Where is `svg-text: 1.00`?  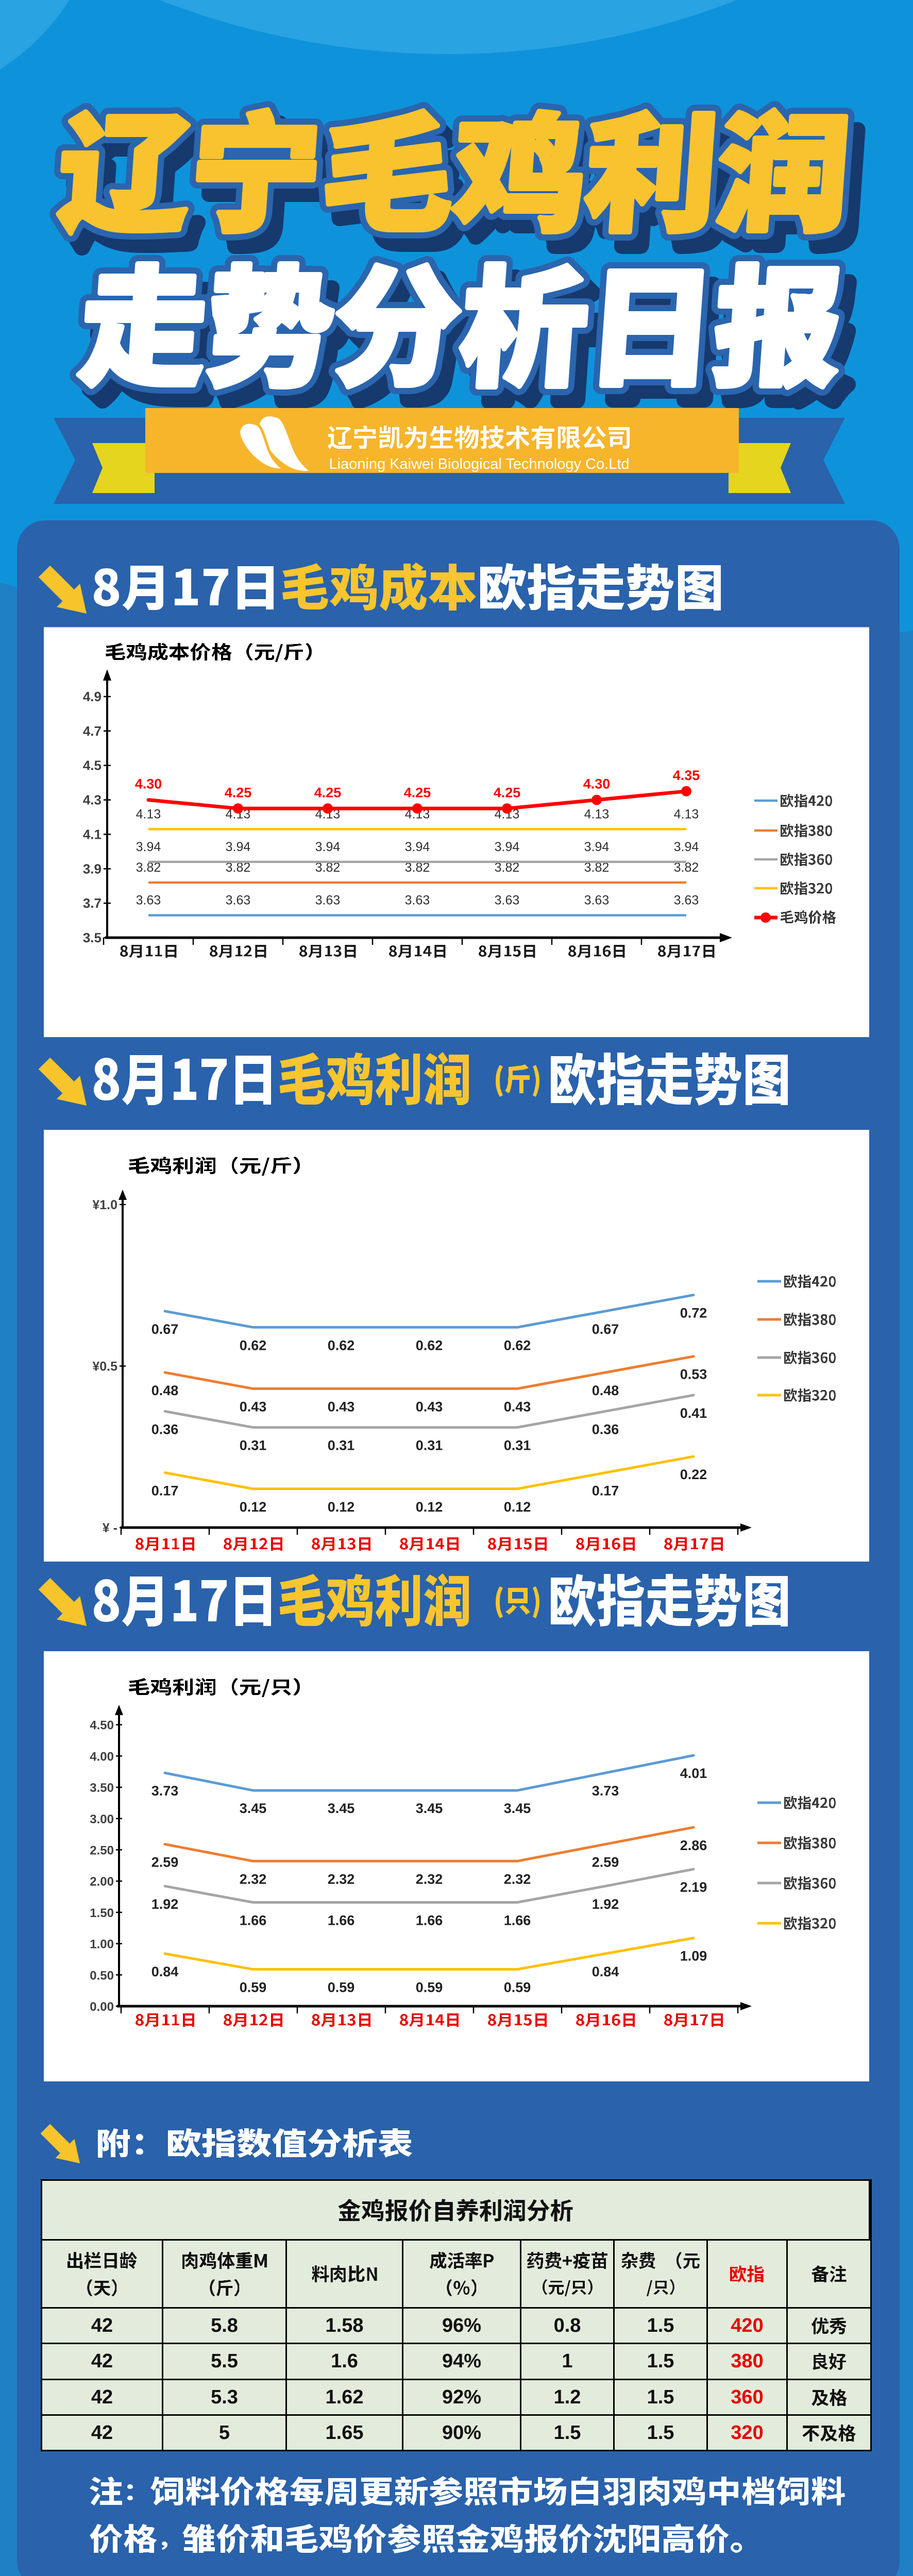
svg-text: 1.00 is located at coordinates (102, 1945).